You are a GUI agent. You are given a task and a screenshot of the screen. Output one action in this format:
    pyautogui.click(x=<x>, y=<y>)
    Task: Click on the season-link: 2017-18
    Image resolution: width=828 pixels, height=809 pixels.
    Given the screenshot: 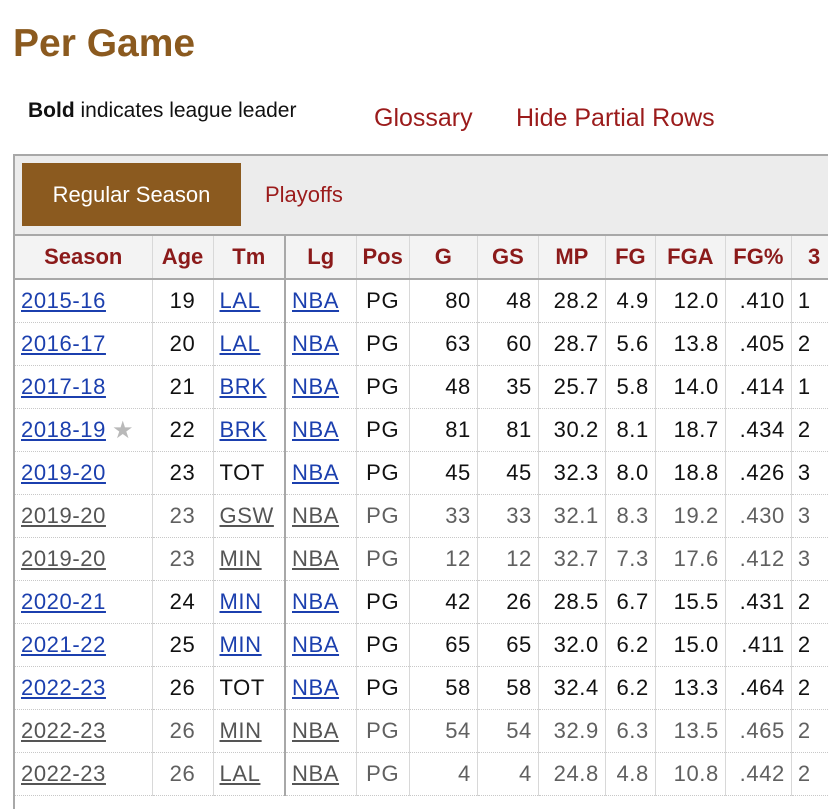 What is the action you would take?
    pyautogui.click(x=63, y=386)
    